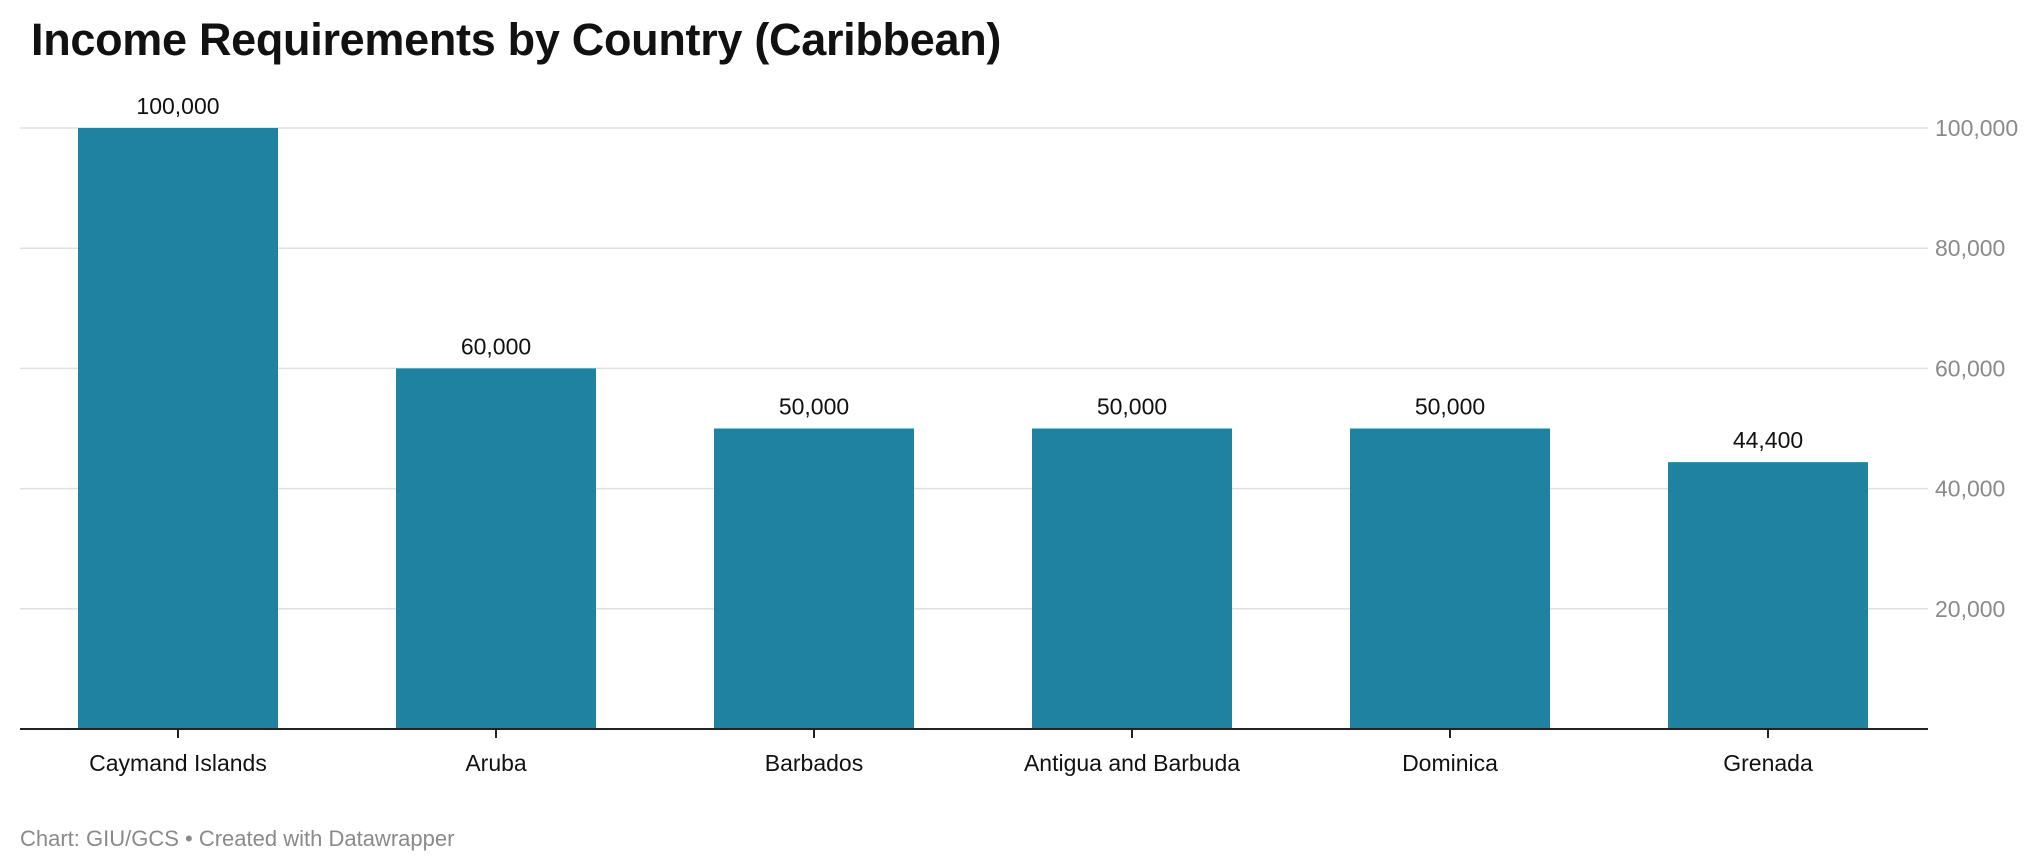 The width and height of the screenshot is (2040, 868). I want to click on y-tick-label-100000: 100,000, so click(1976, 128).